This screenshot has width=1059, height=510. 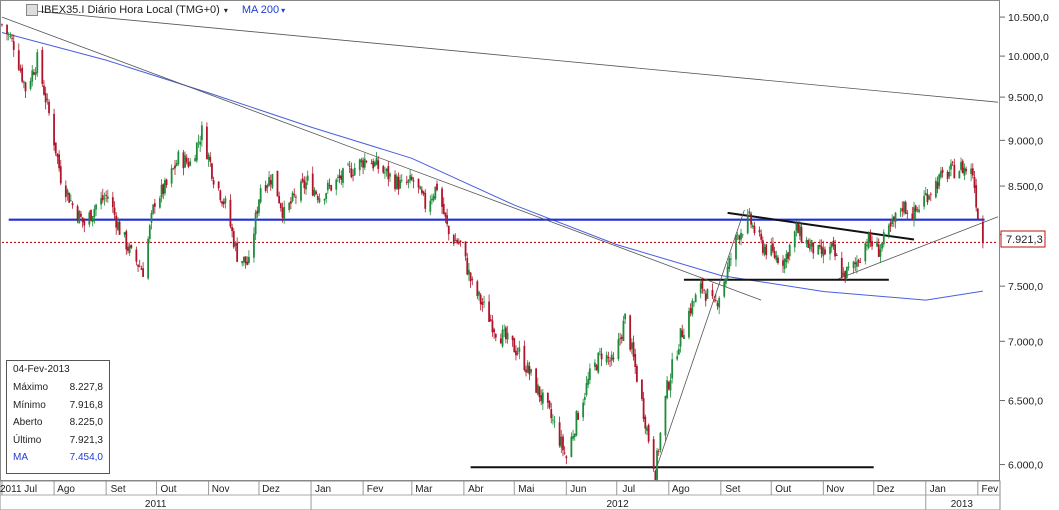 What do you see at coordinates (283, 10) in the screenshot?
I see `ma-dropdown-icon: ▾` at bounding box center [283, 10].